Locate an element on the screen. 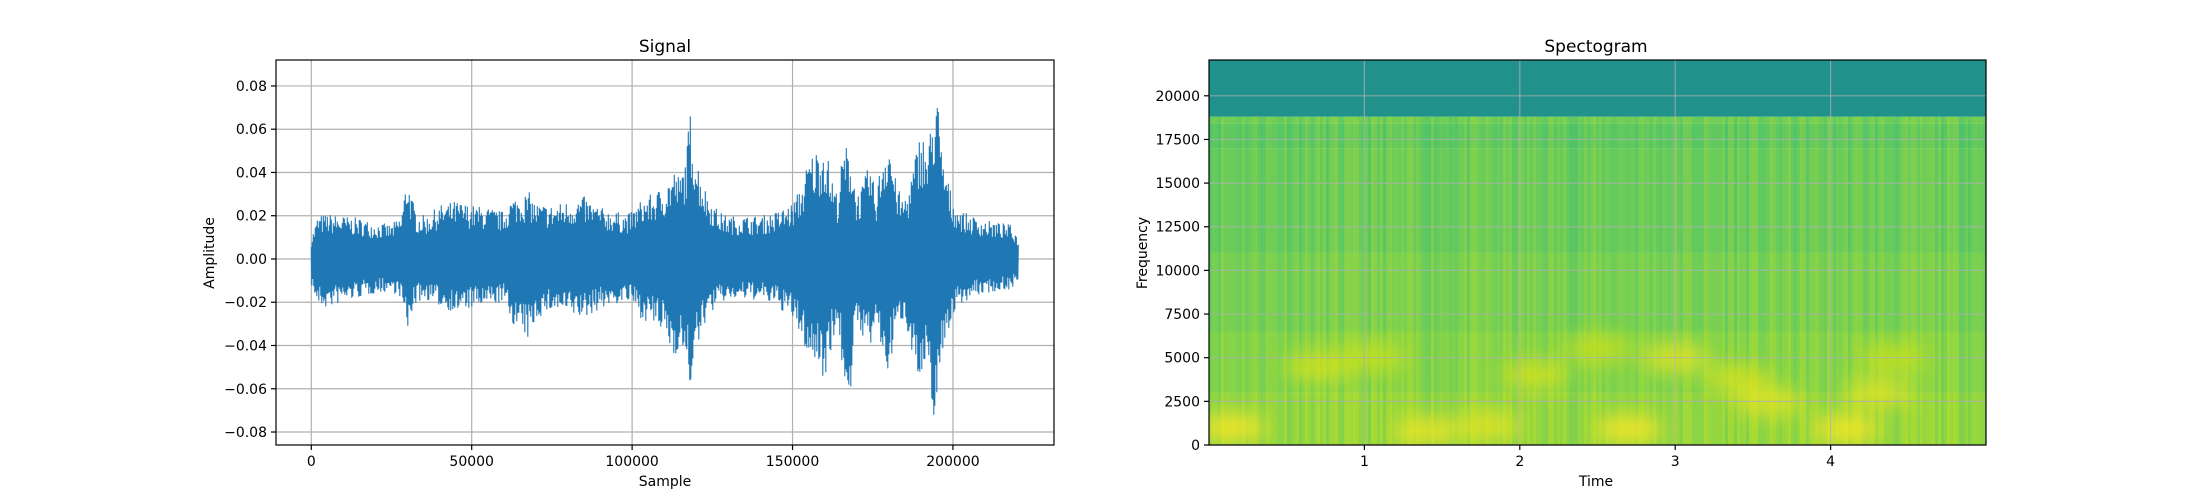 This screenshot has width=2200, height=500. signal-x-tick-label: 150000 is located at coordinates (792, 462).